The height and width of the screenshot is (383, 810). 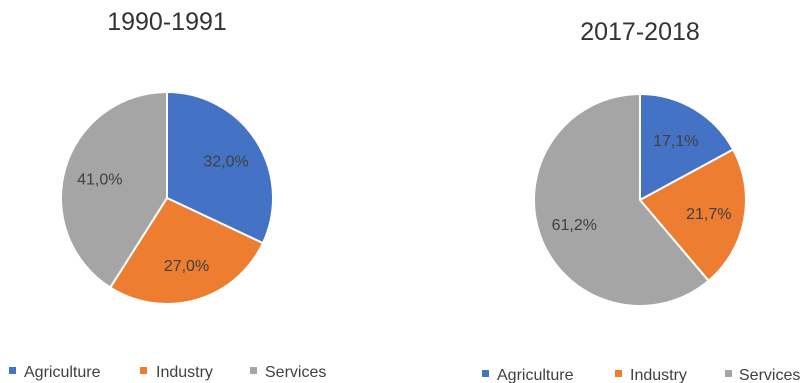 I want to click on data-label-industry: 27,0%, so click(x=186, y=266).